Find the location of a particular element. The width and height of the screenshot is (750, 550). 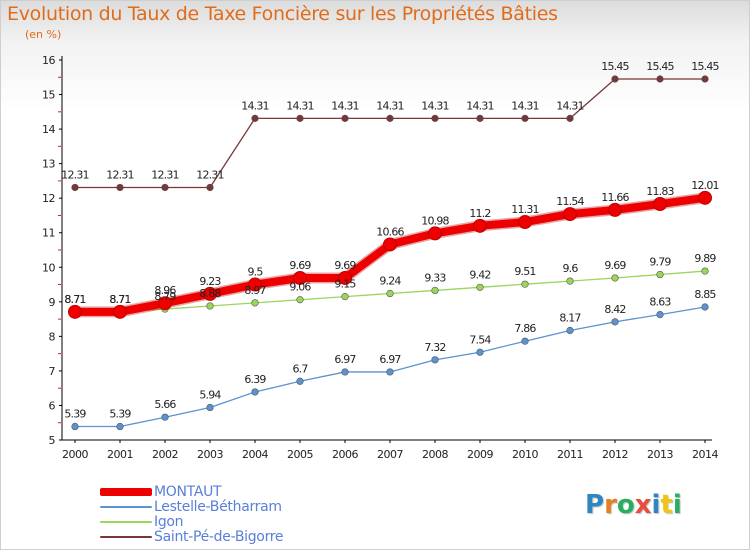

data-label: 8.96 is located at coordinates (165, 290).